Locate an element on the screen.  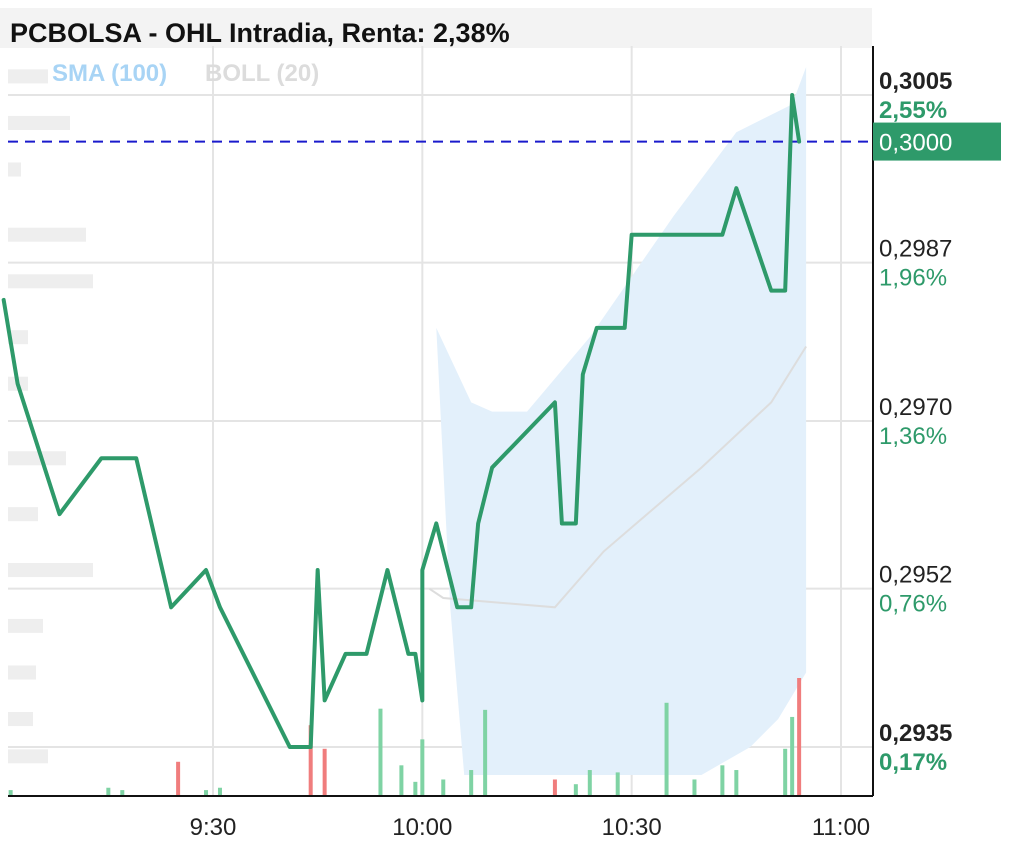
y-tick-percent: 0,76% is located at coordinates (913, 604).